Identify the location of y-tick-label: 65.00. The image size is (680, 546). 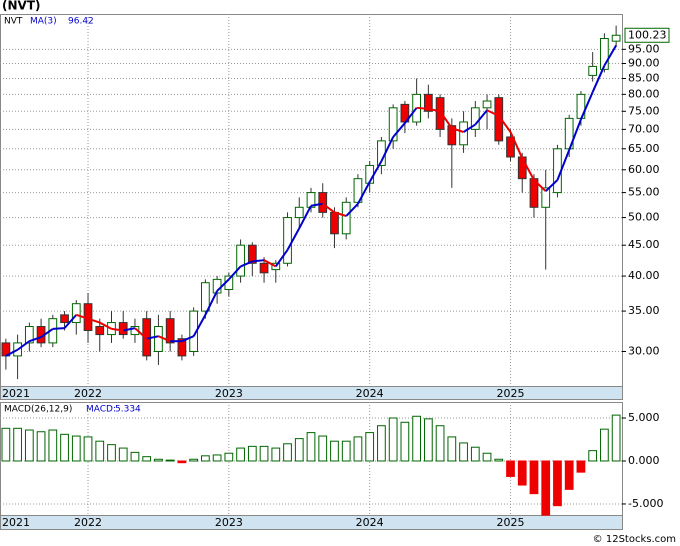
(644, 148).